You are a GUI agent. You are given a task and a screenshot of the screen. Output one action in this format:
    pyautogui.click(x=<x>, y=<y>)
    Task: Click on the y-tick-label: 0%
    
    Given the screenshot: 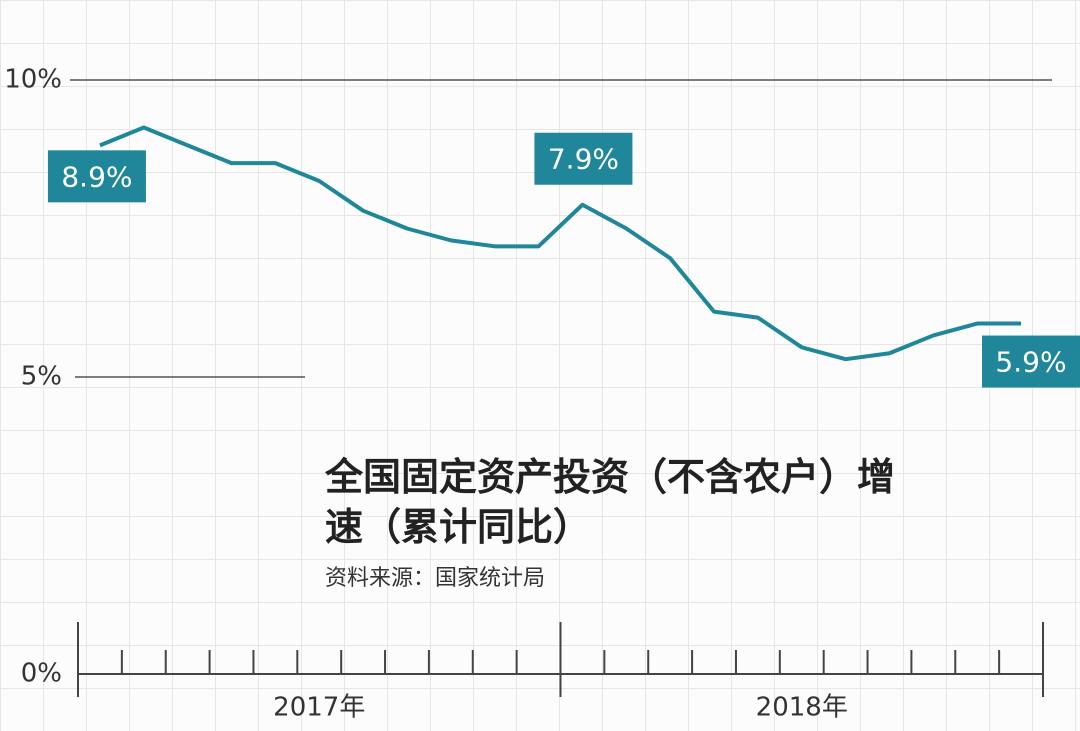 What is the action you would take?
    pyautogui.click(x=41, y=674)
    